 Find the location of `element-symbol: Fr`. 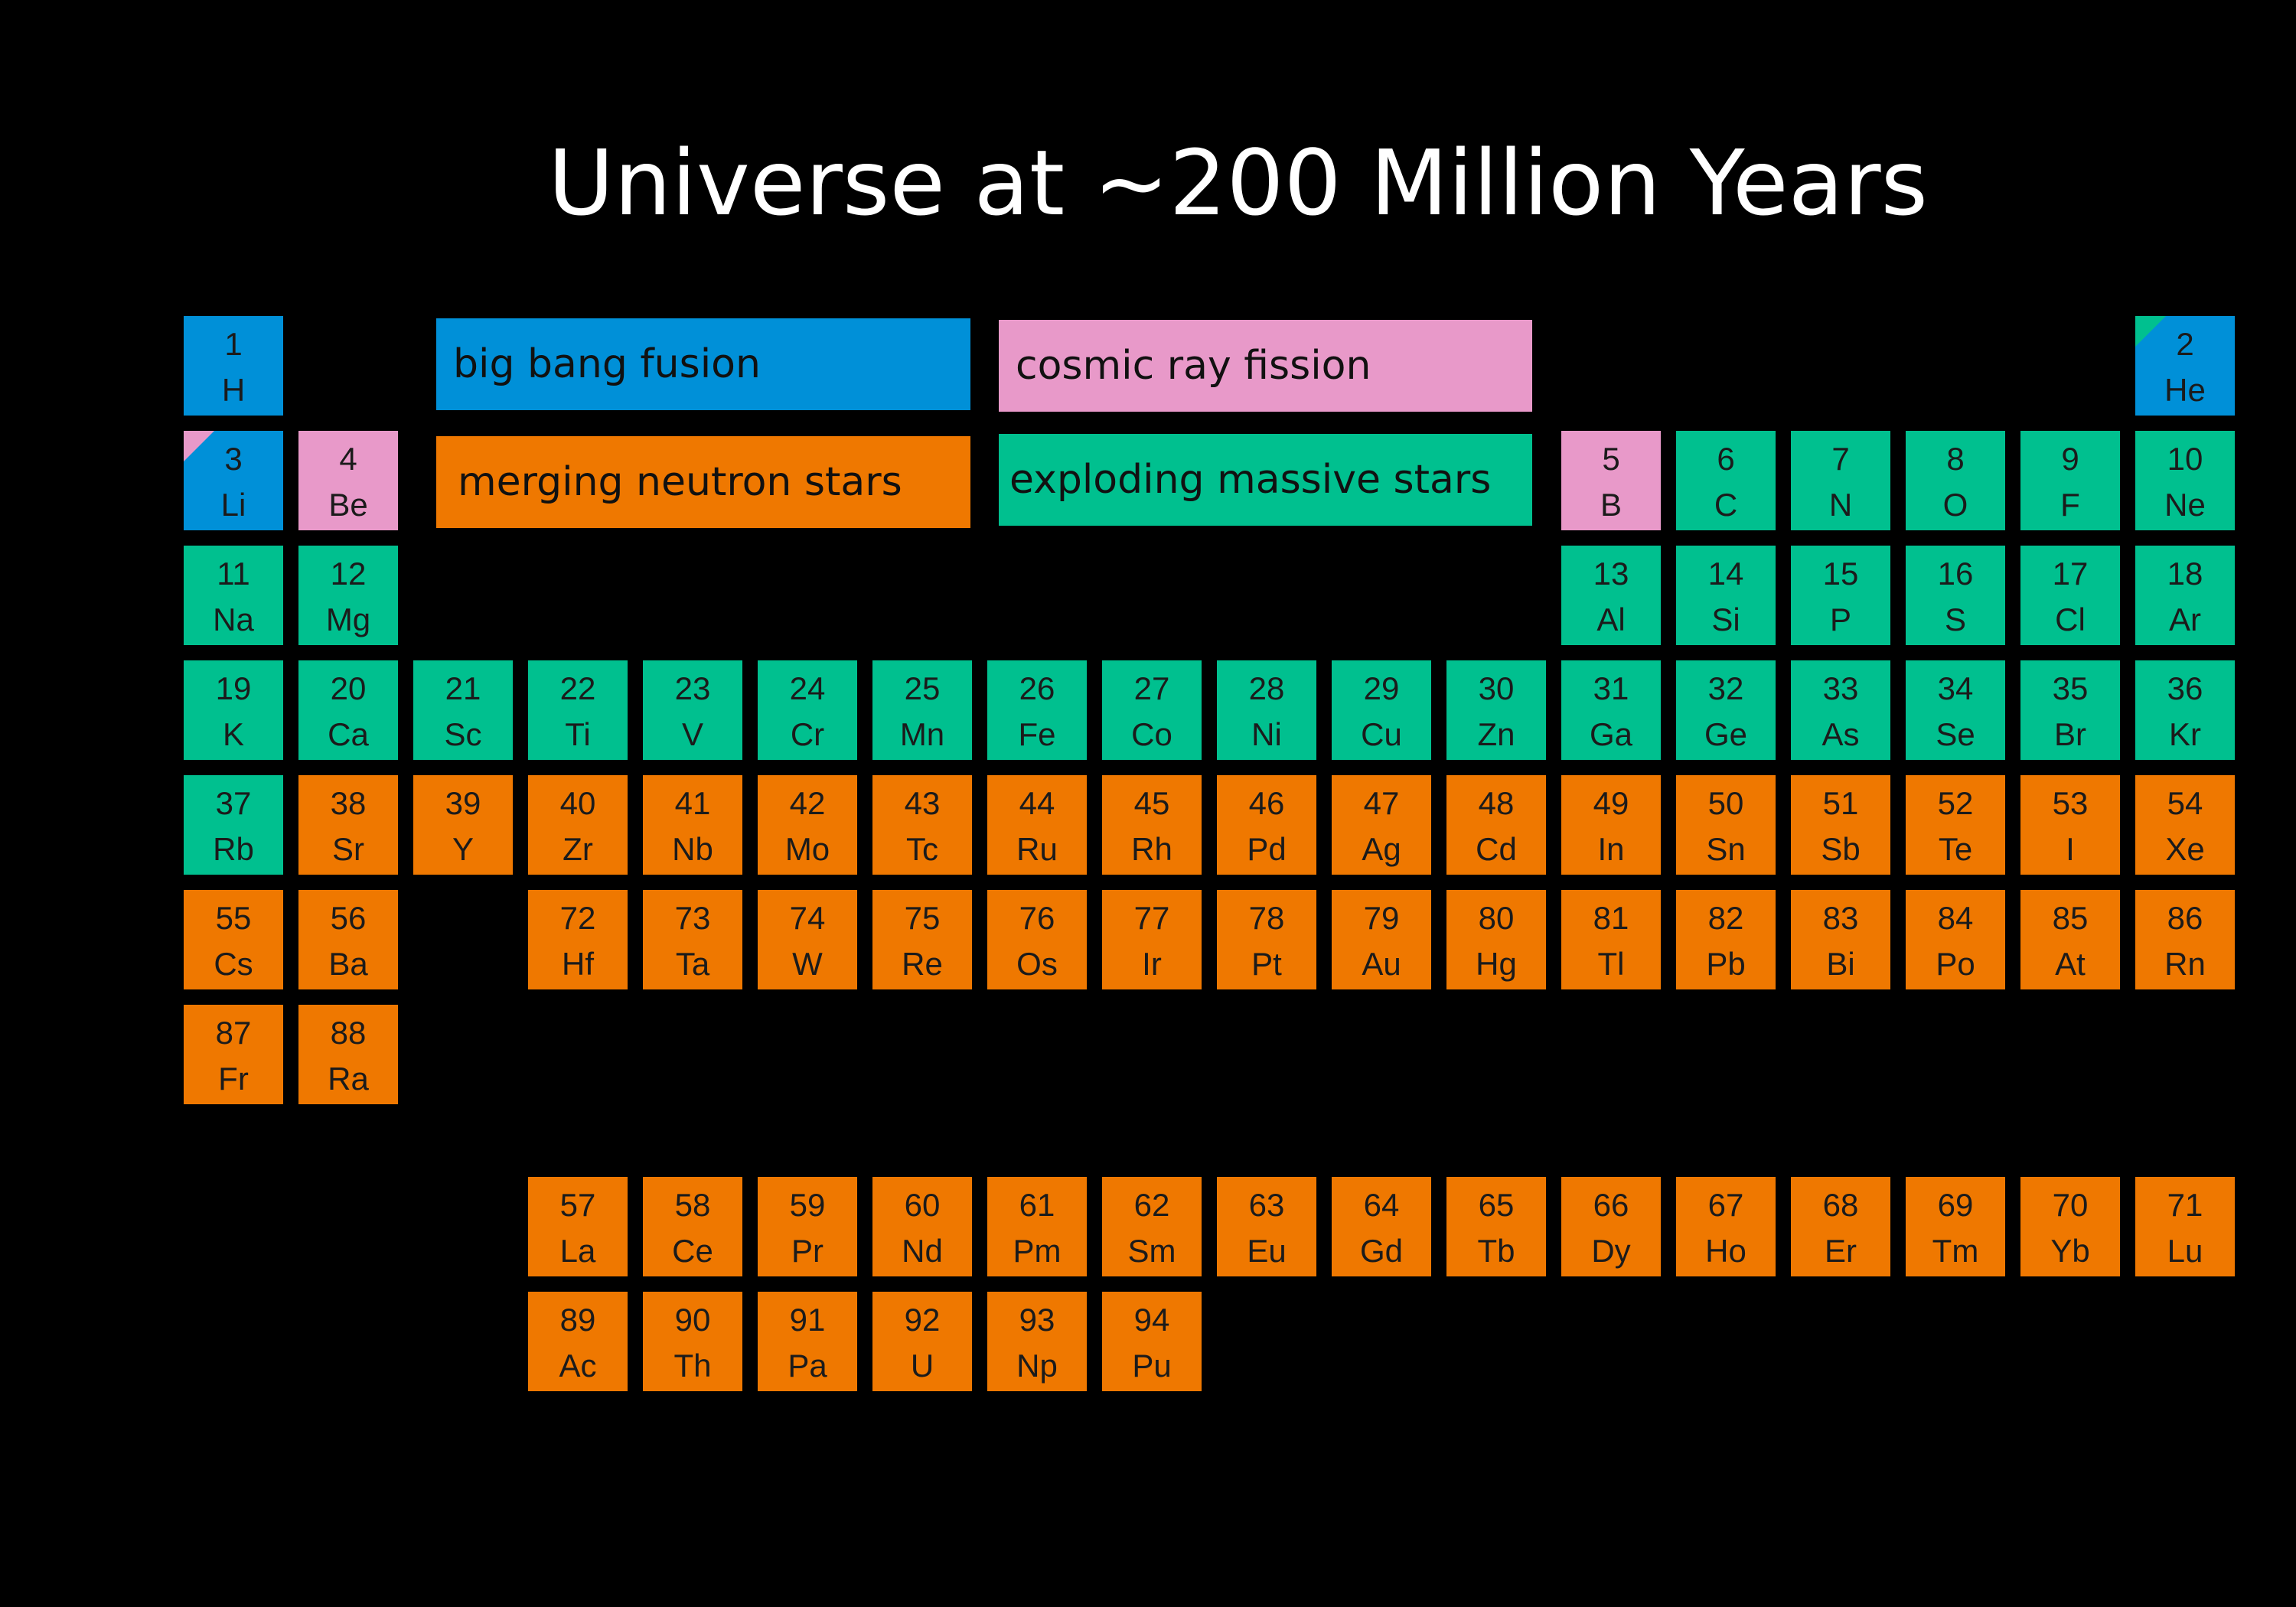

element-symbol: Fr is located at coordinates (233, 1079).